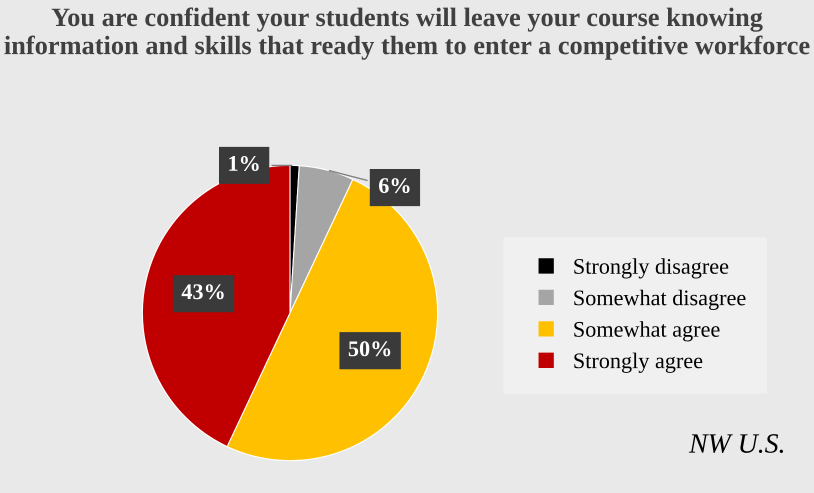  Describe the element at coordinates (660, 300) in the screenshot. I see `legend-label: Somewhat disagree` at that location.